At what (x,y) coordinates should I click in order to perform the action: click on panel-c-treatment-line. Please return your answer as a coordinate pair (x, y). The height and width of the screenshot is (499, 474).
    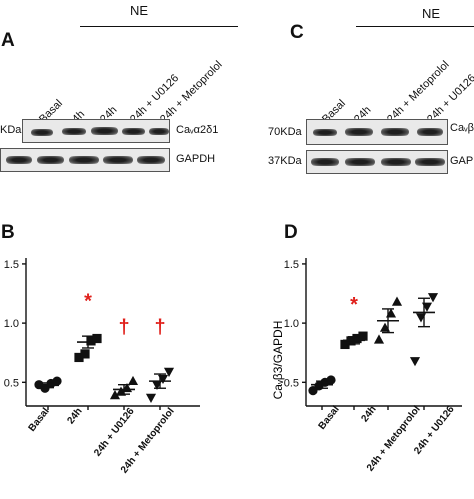
    Looking at the image, I should click on (415, 26).